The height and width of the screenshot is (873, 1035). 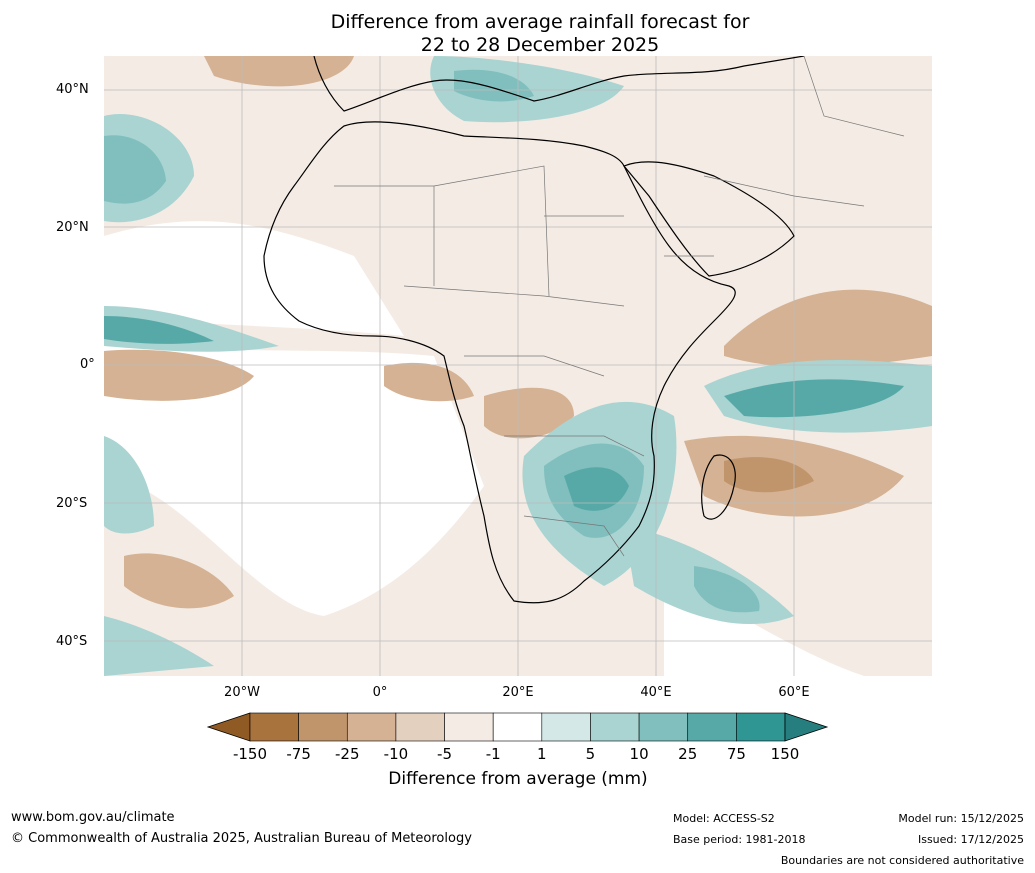 What do you see at coordinates (72, 227) in the screenshot?
I see `lat-tick-label: 20°N` at bounding box center [72, 227].